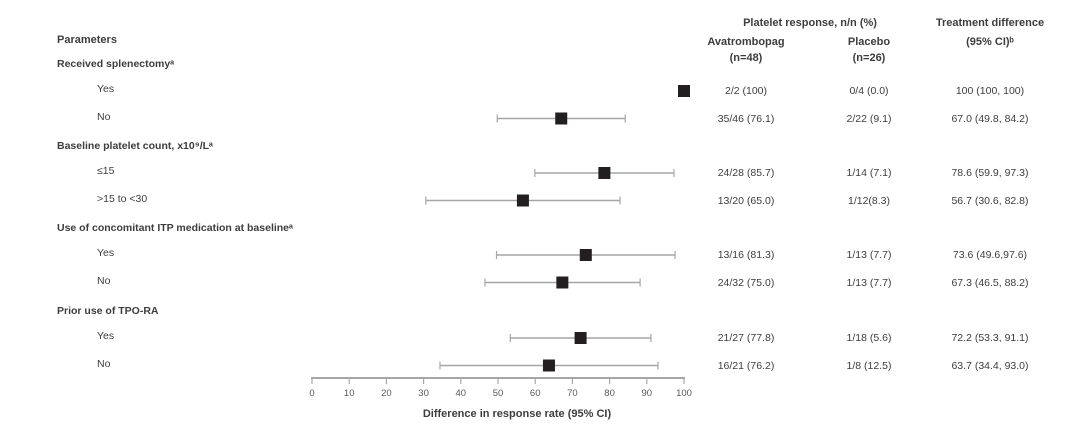  What do you see at coordinates (990, 91) in the screenshot?
I see `row-value-difference: 100 (100, 100)` at bounding box center [990, 91].